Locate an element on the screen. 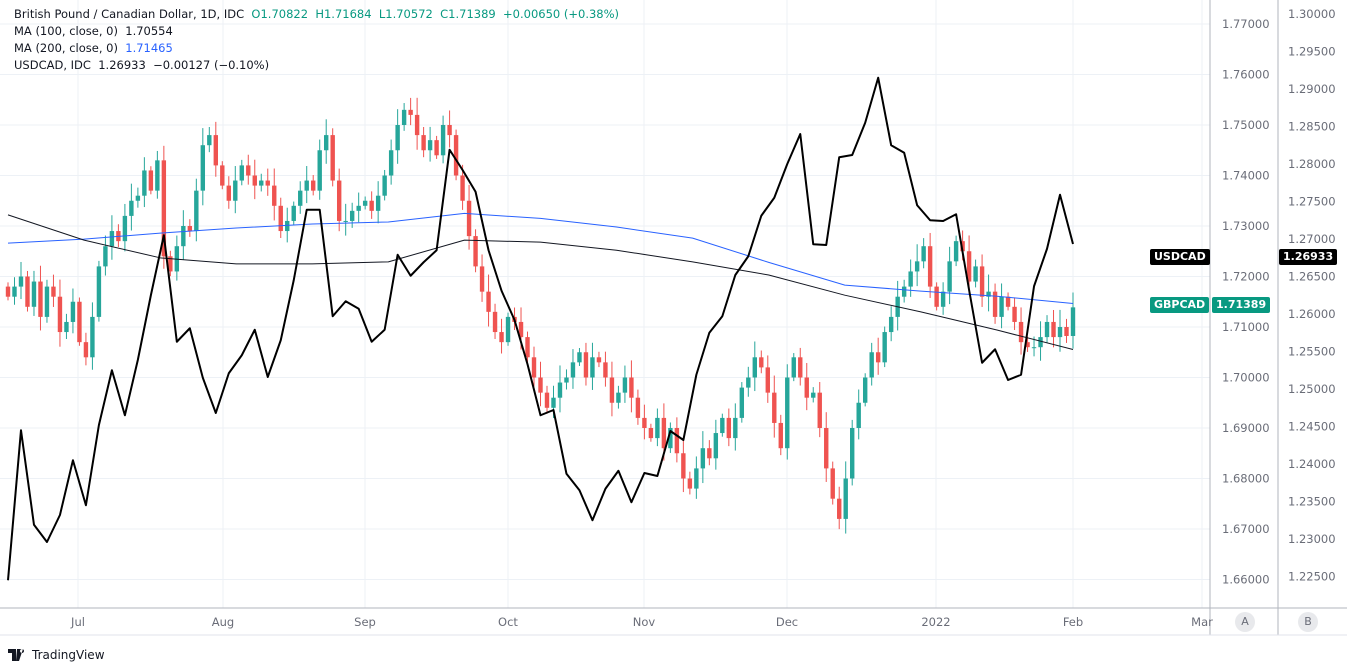  x-axis-tick: Dec is located at coordinates (787, 622).